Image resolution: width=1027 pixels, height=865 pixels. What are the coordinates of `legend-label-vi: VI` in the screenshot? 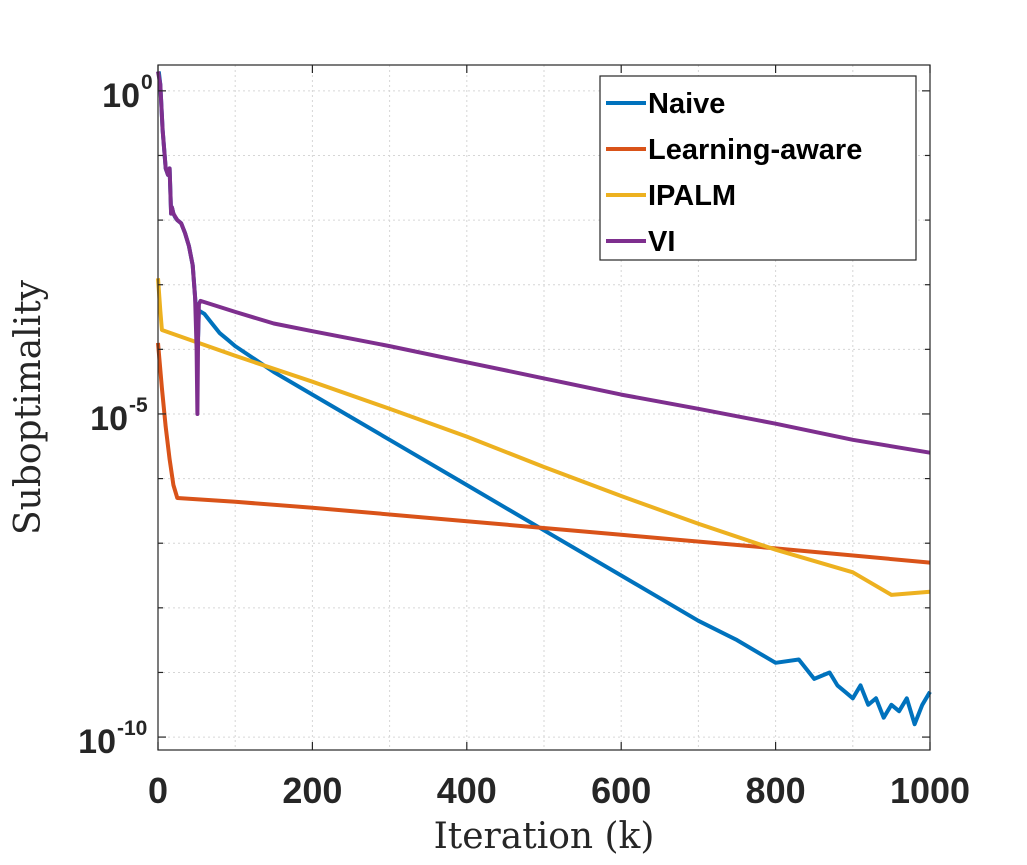 It's located at (661, 242).